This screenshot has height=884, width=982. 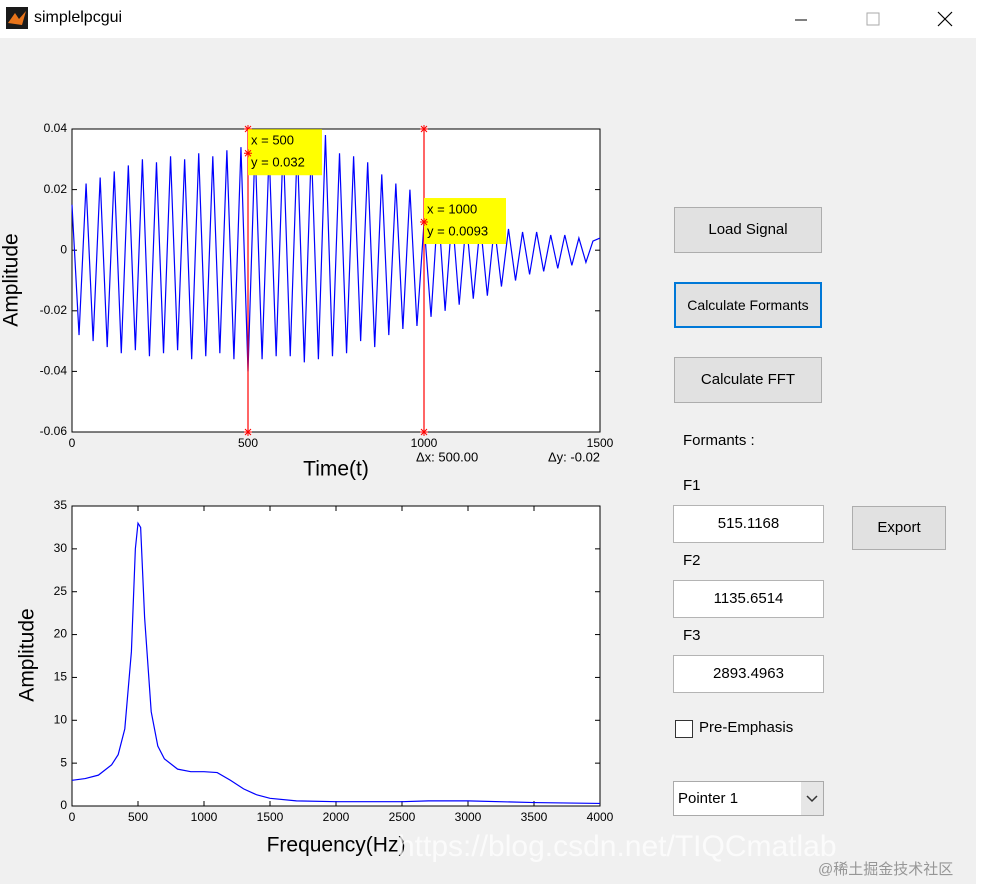 What do you see at coordinates (979, 461) in the screenshot?
I see `window-border` at bounding box center [979, 461].